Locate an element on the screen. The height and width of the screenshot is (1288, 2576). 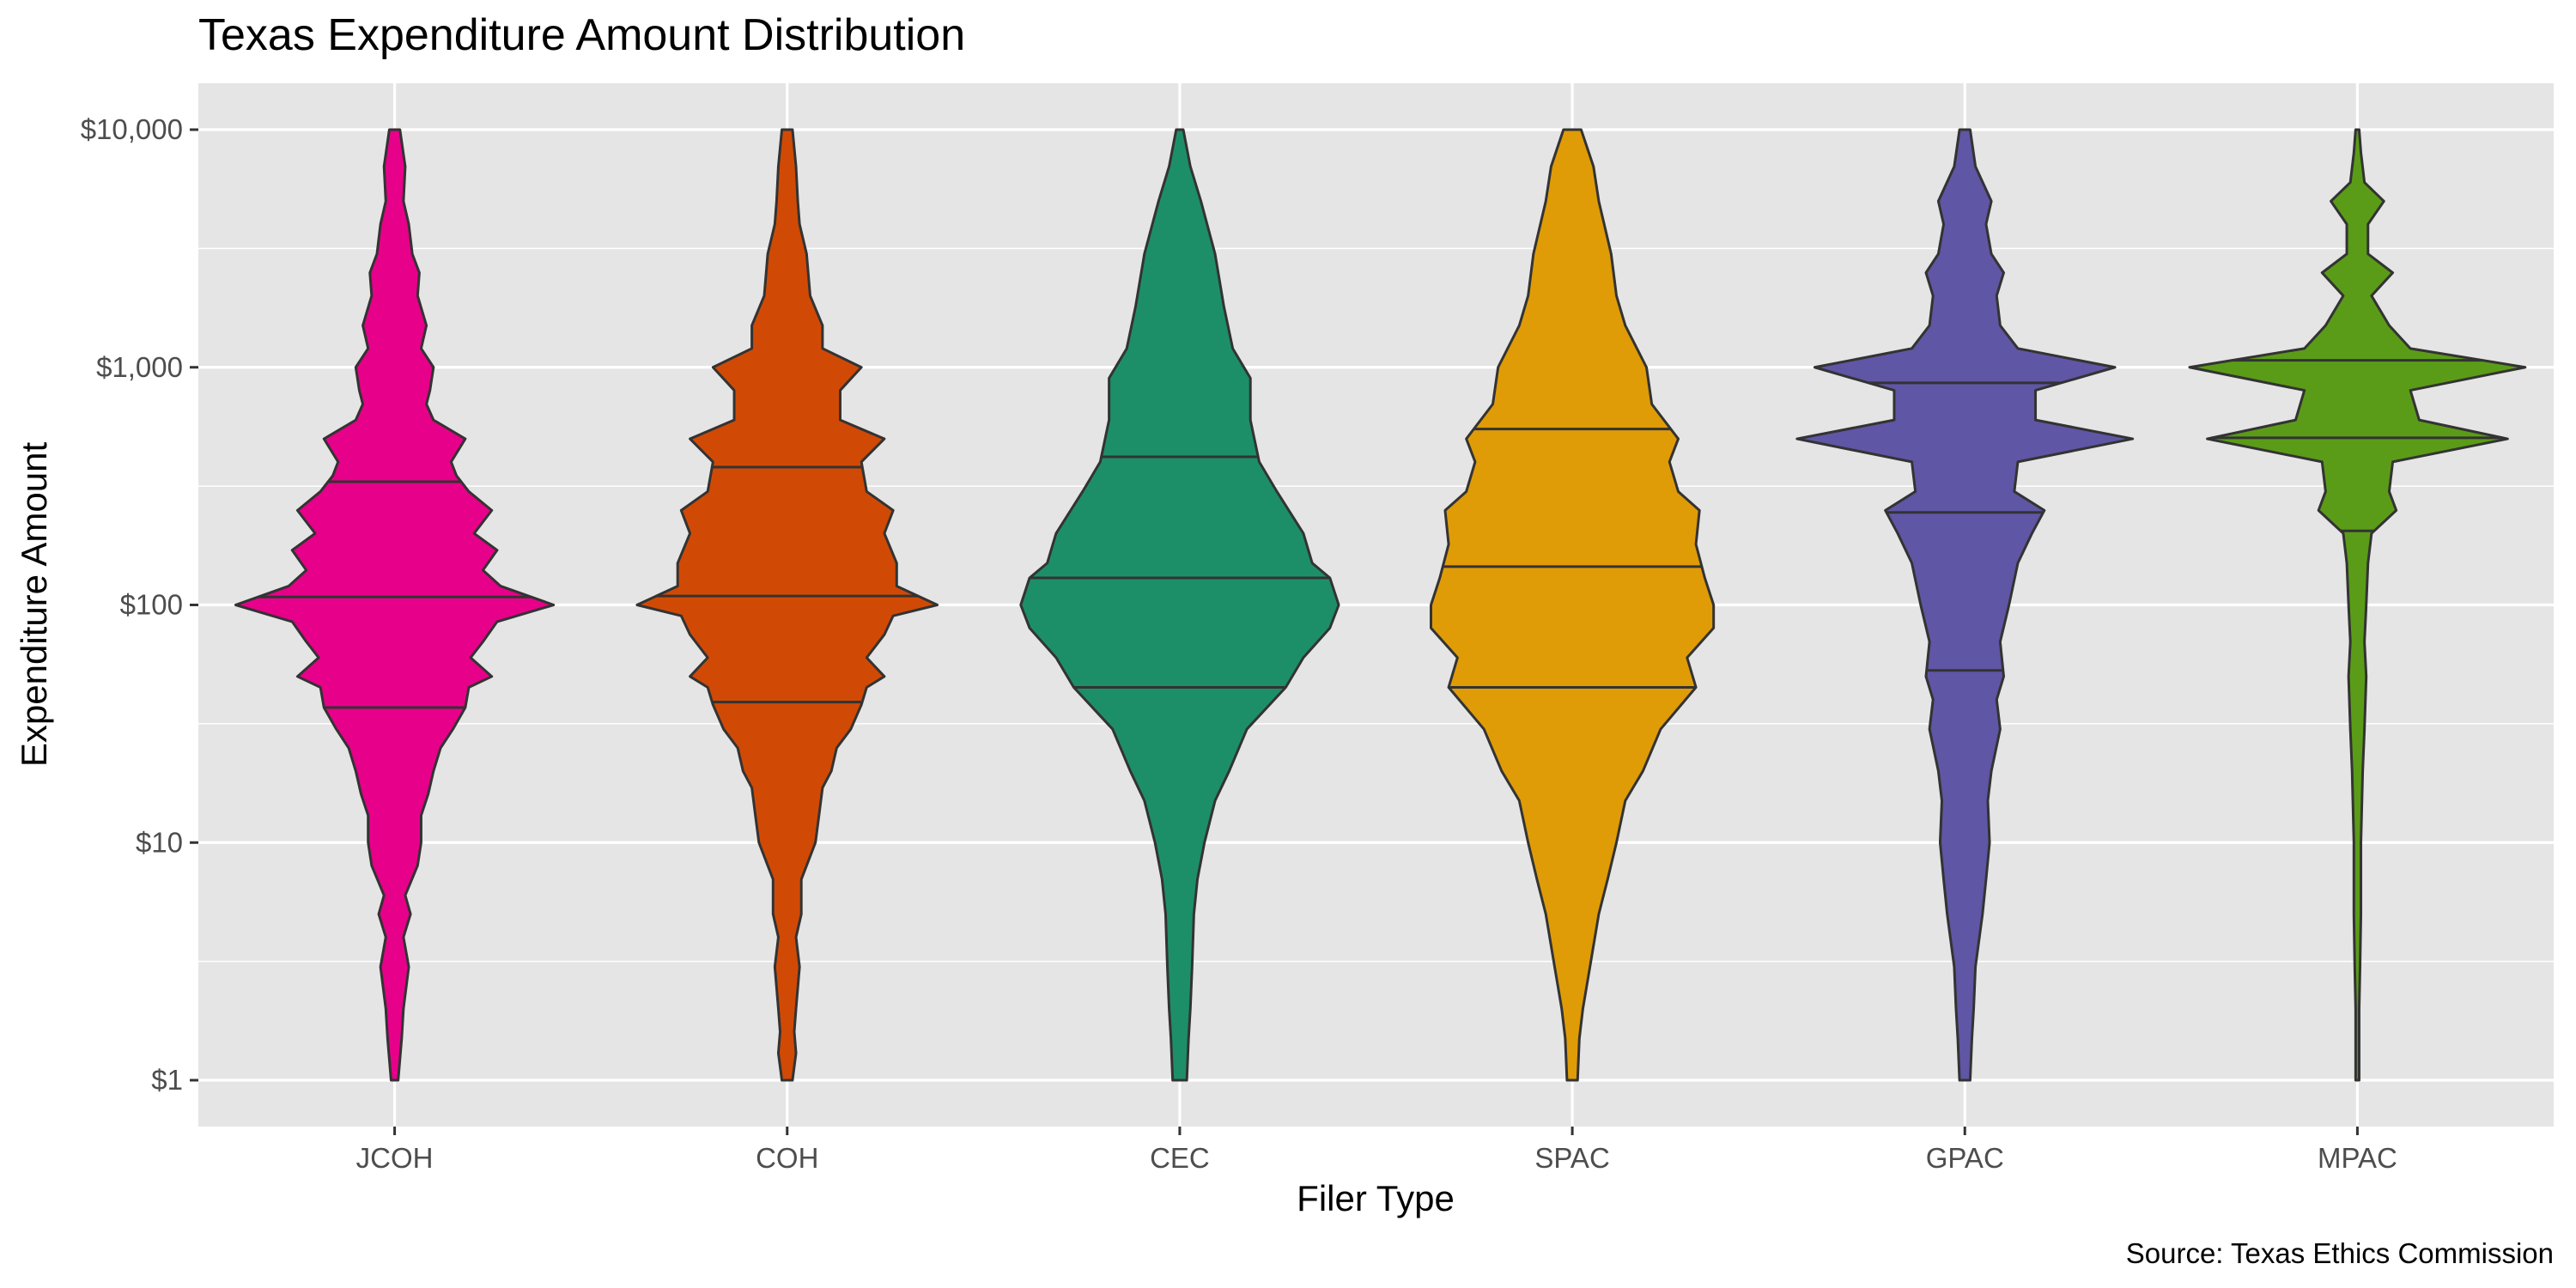
violin-spac is located at coordinates (1573, 605).